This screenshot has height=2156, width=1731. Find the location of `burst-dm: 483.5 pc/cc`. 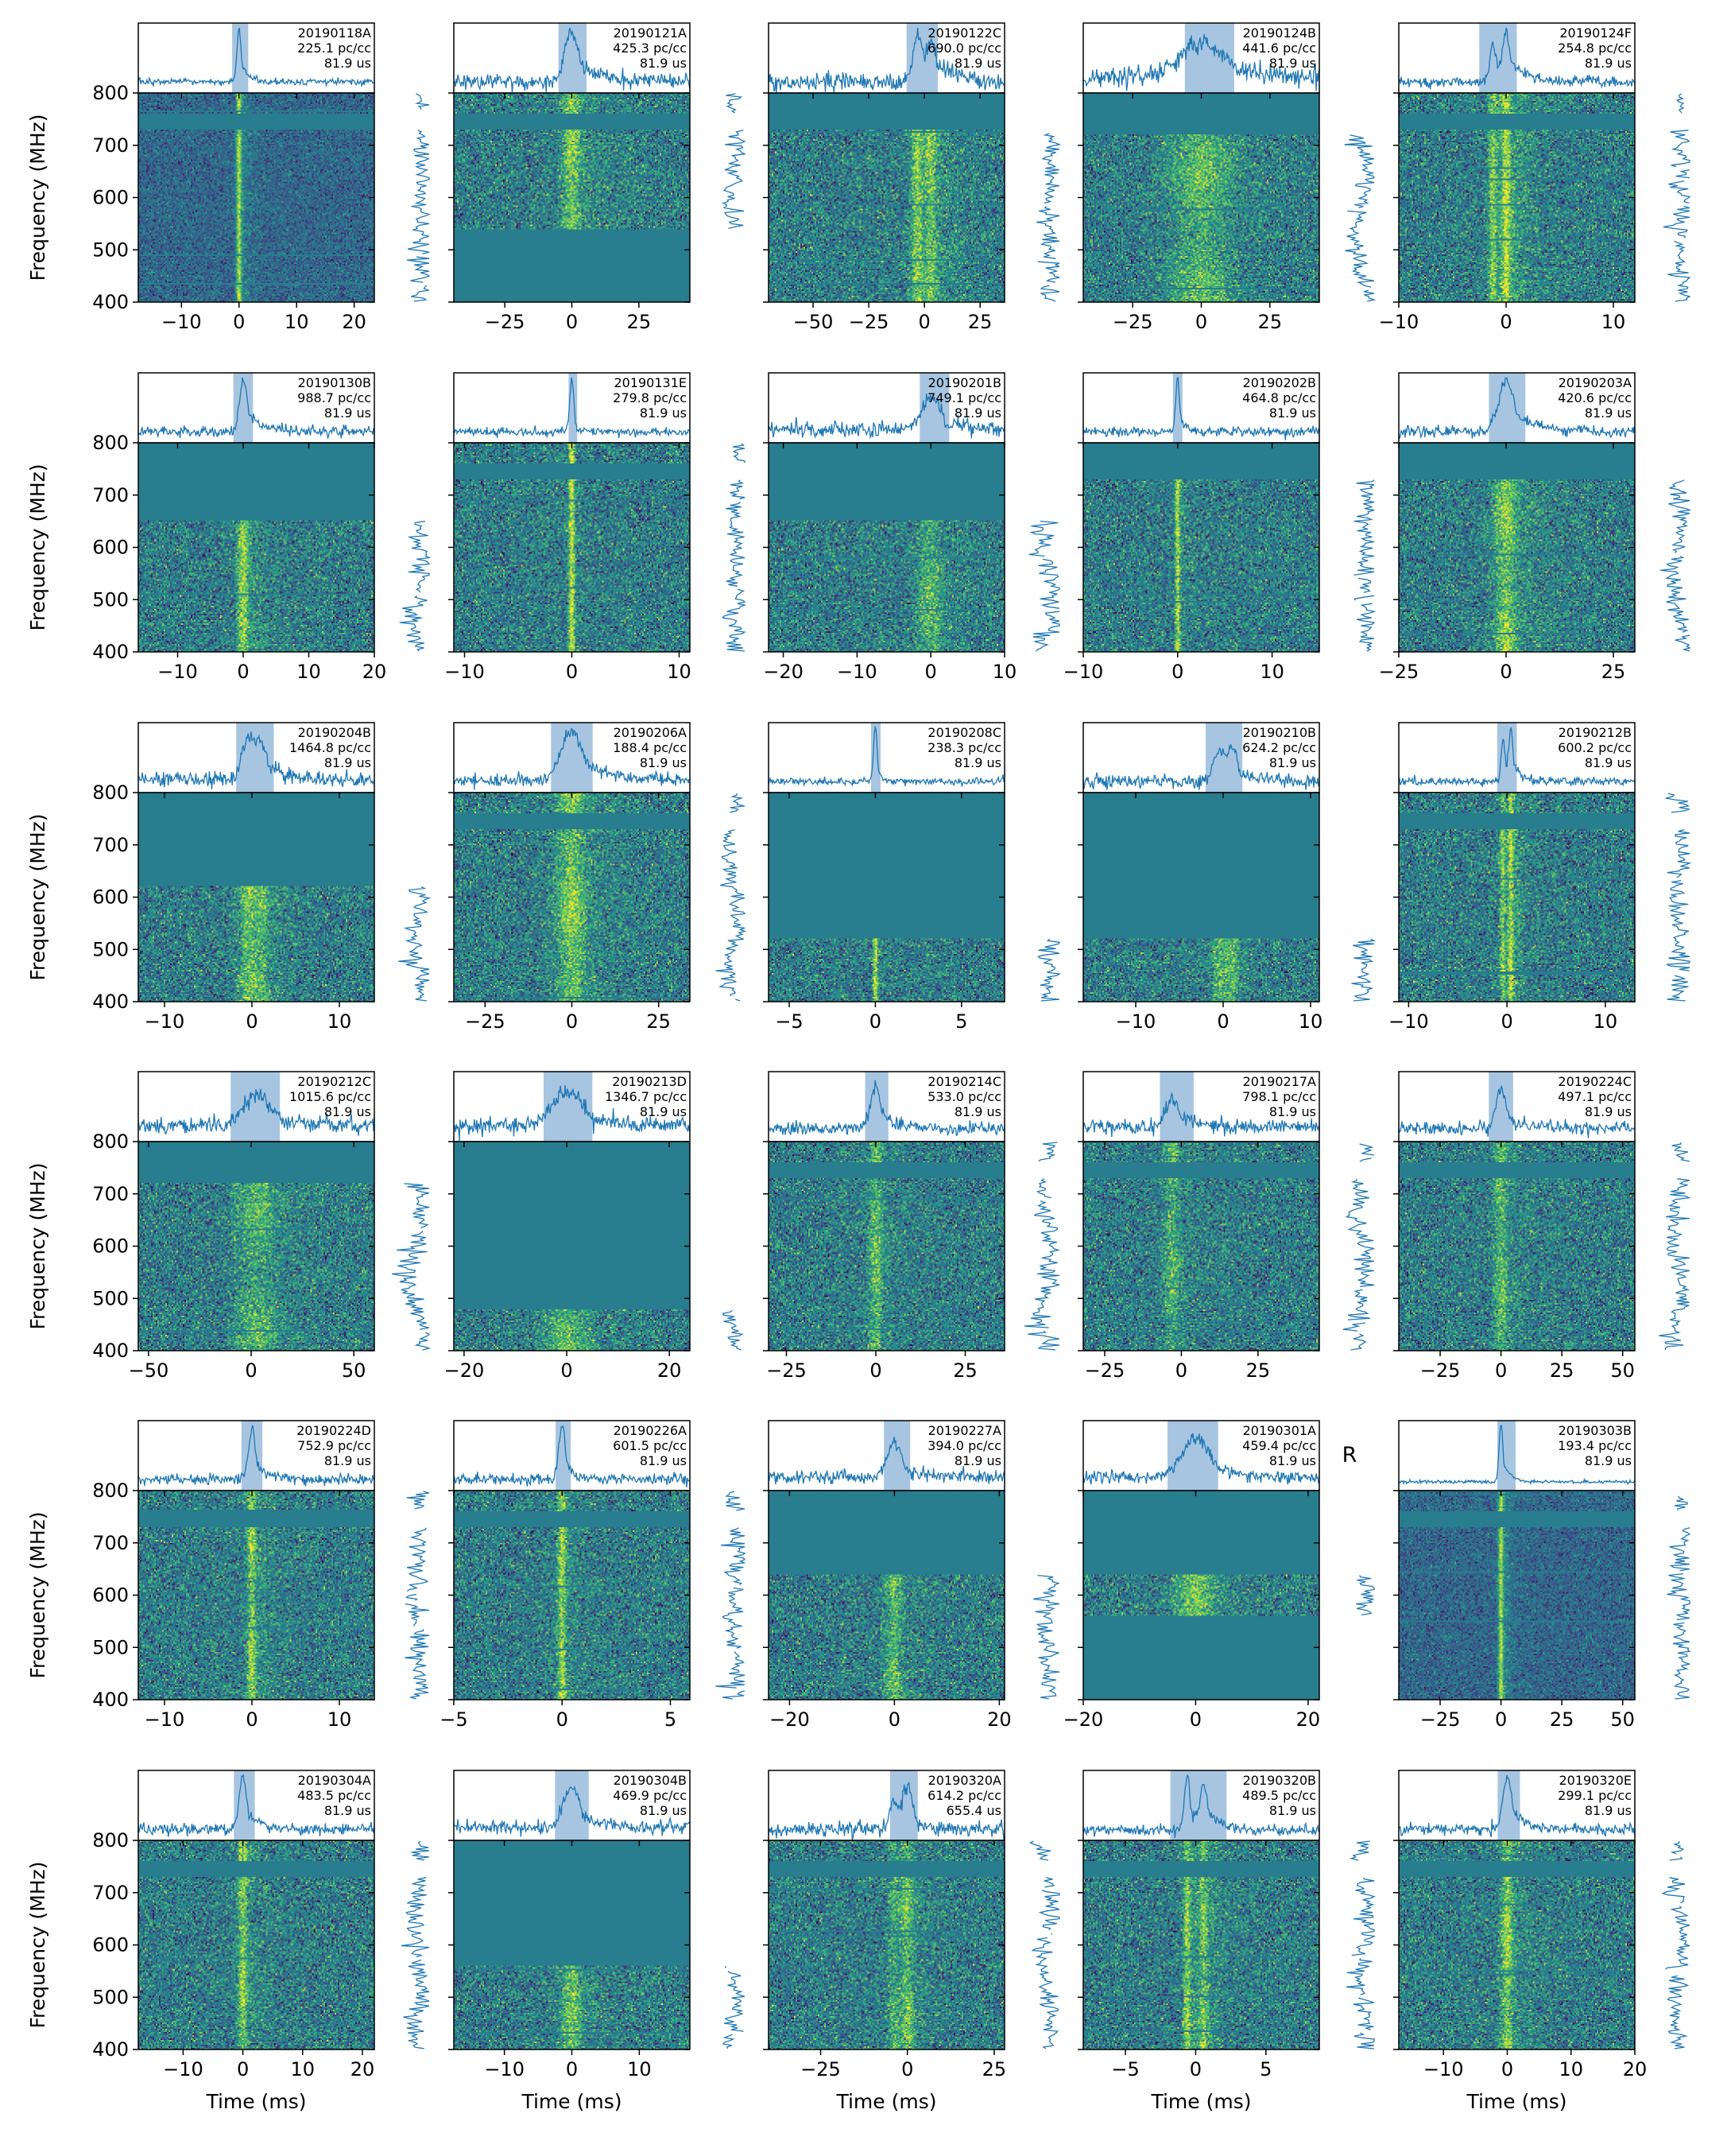

burst-dm: 483.5 pc/cc is located at coordinates (334, 1795).